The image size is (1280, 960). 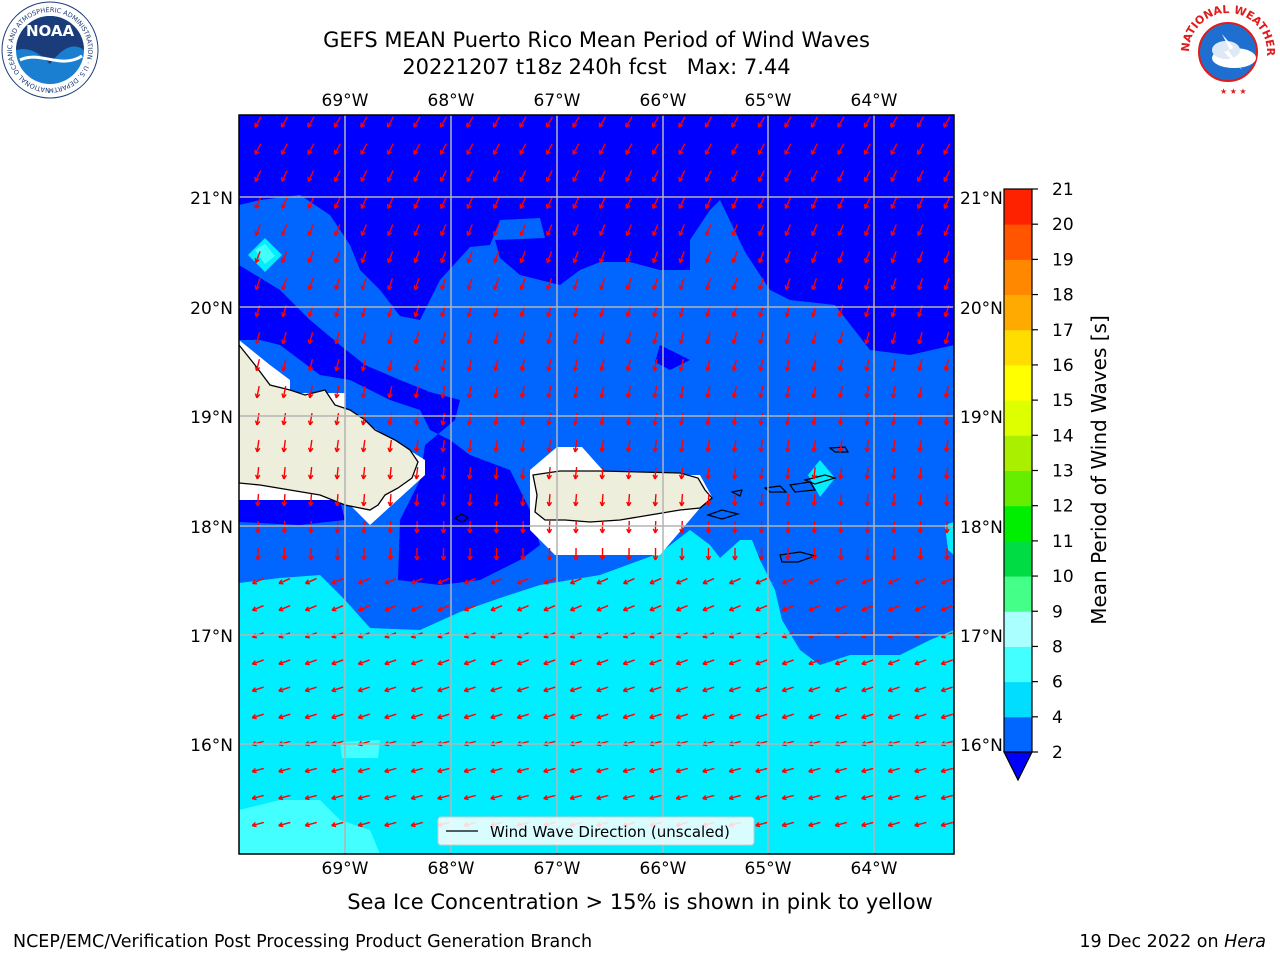 What do you see at coordinates (50, 31) in the screenshot?
I see `noaa-logo-text: NOAA` at bounding box center [50, 31].